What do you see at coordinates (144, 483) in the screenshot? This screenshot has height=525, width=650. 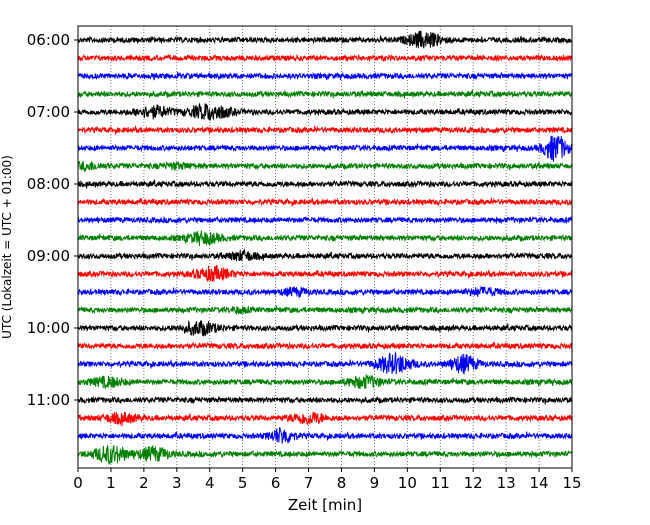 I see `x-tick-label: 2` at bounding box center [144, 483].